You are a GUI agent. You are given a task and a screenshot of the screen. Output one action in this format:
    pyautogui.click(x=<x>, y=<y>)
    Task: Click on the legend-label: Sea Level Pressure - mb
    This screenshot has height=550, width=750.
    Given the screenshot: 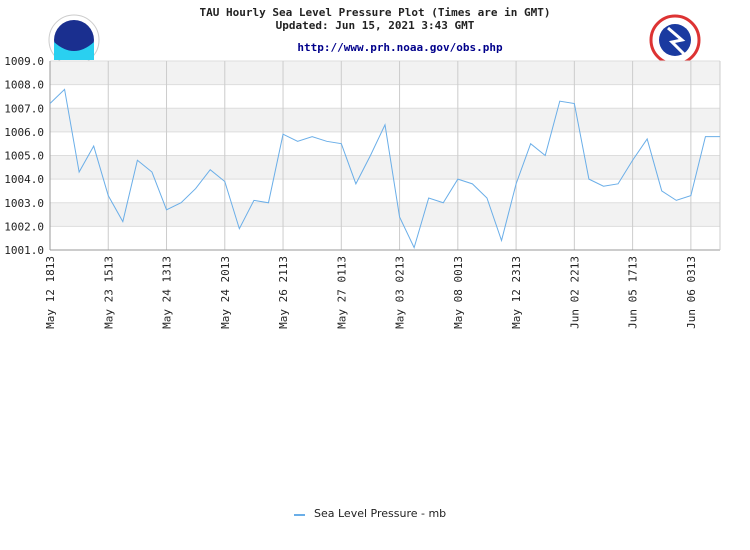 What is the action you would take?
    pyautogui.click(x=380, y=513)
    